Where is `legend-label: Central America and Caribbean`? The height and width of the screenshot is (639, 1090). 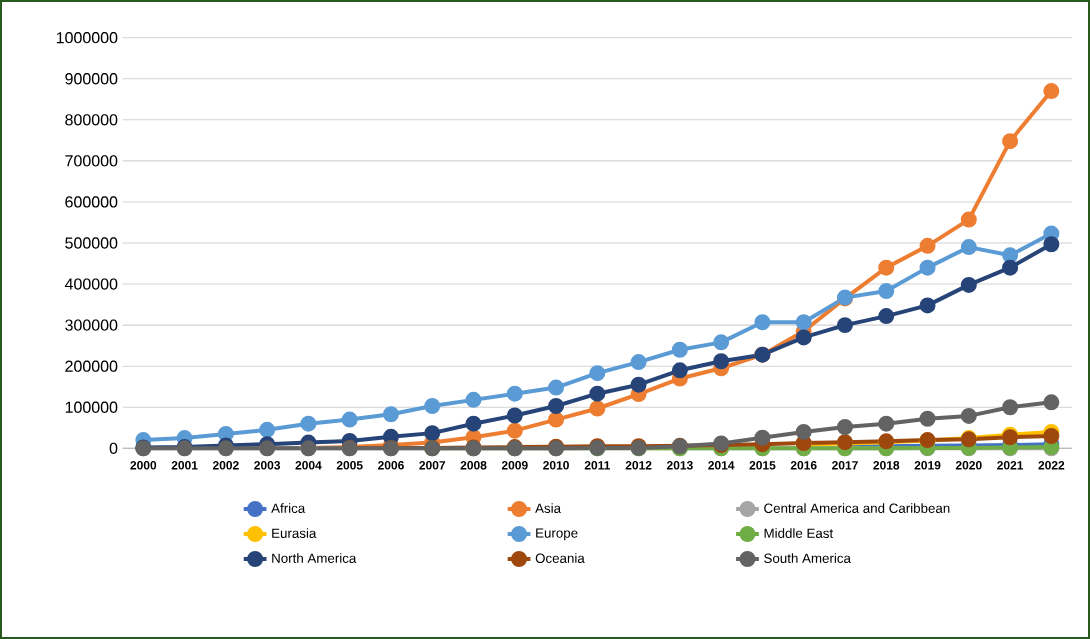 legend-label: Central America and Caribbean is located at coordinates (857, 508).